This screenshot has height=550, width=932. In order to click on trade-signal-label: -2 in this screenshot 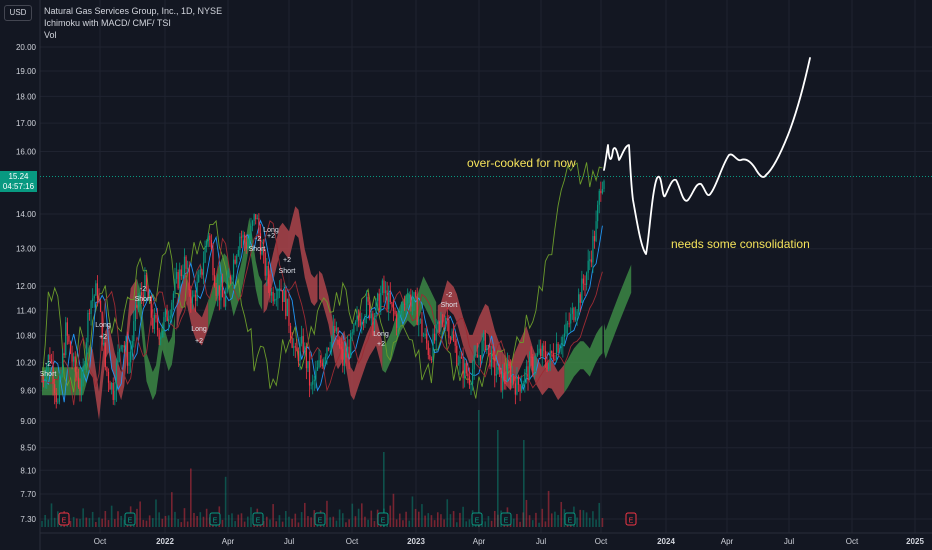, I will do `click(258, 239)`.